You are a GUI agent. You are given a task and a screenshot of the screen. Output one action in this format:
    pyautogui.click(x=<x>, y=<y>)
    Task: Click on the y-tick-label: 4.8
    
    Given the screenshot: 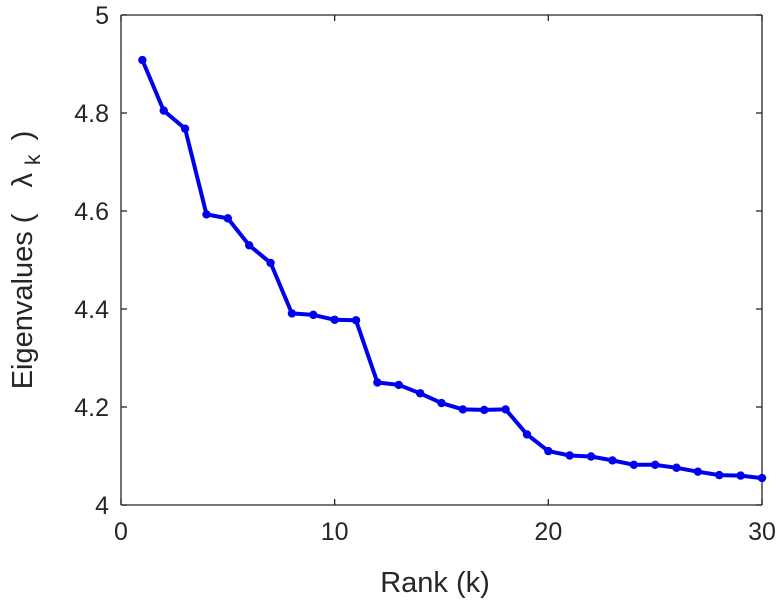 What is the action you would take?
    pyautogui.click(x=91, y=114)
    